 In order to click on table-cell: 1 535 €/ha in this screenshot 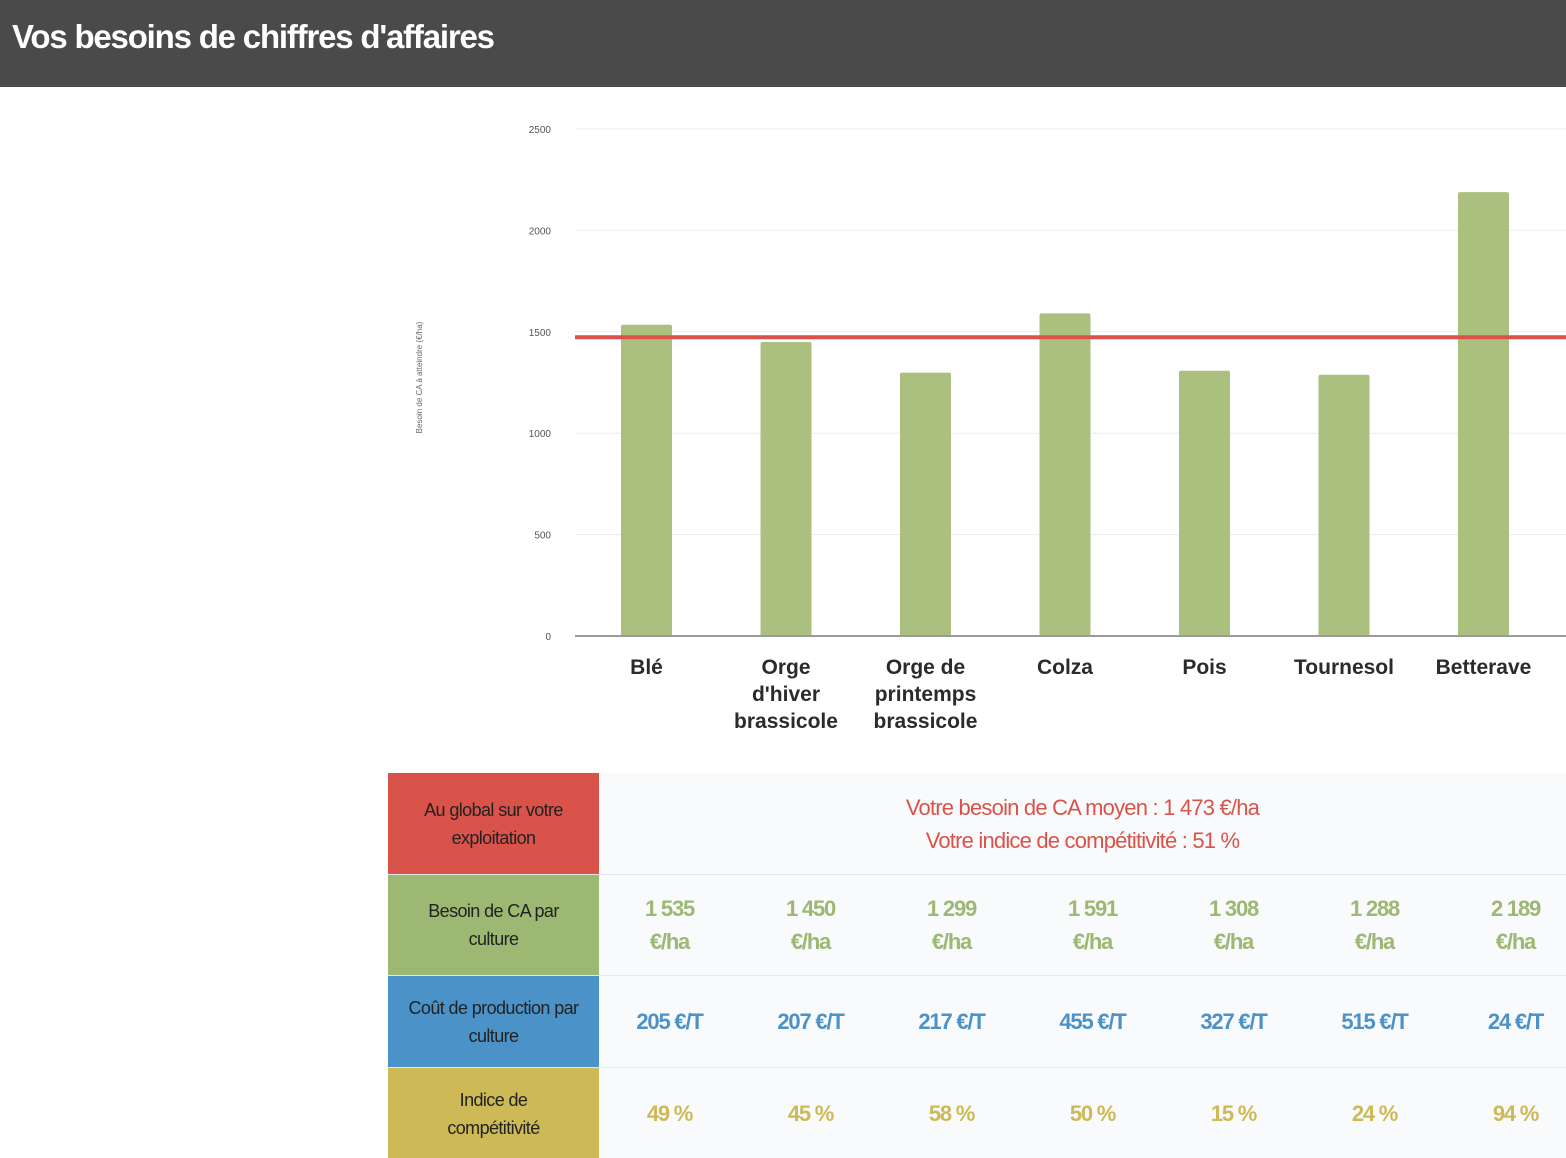, I will do `click(669, 925)`.